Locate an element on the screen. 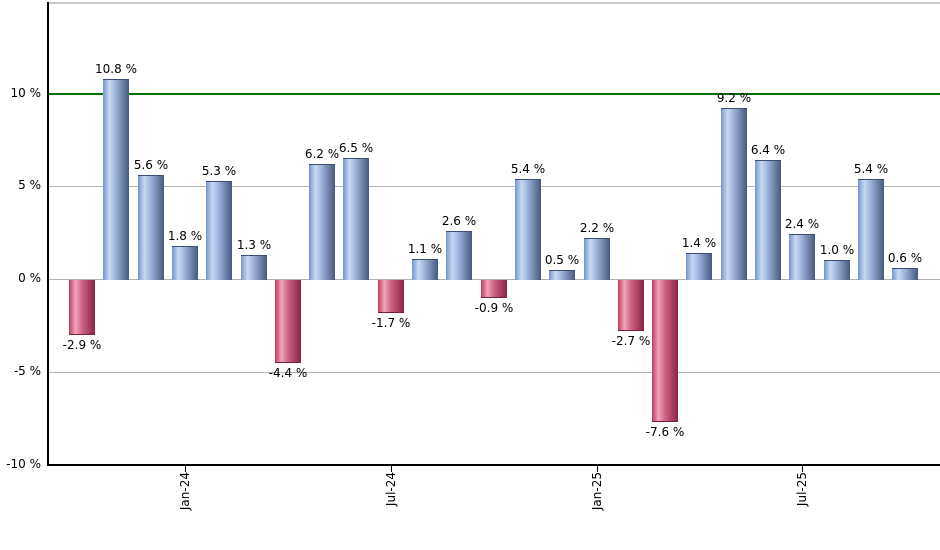 The height and width of the screenshot is (550, 940). bar-value-label: 2.4 % is located at coordinates (802, 224).